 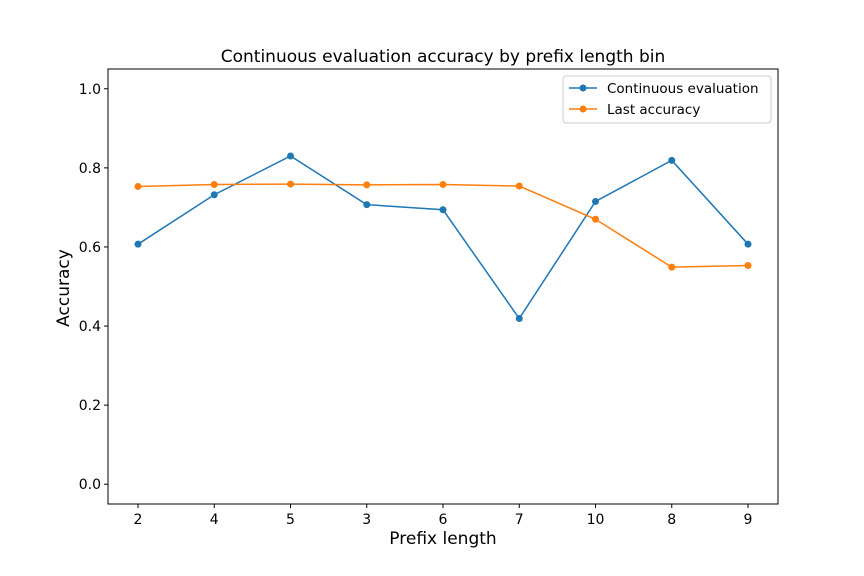 I want to click on legend: Continuous evaluation Last accuracy, so click(x=667, y=99).